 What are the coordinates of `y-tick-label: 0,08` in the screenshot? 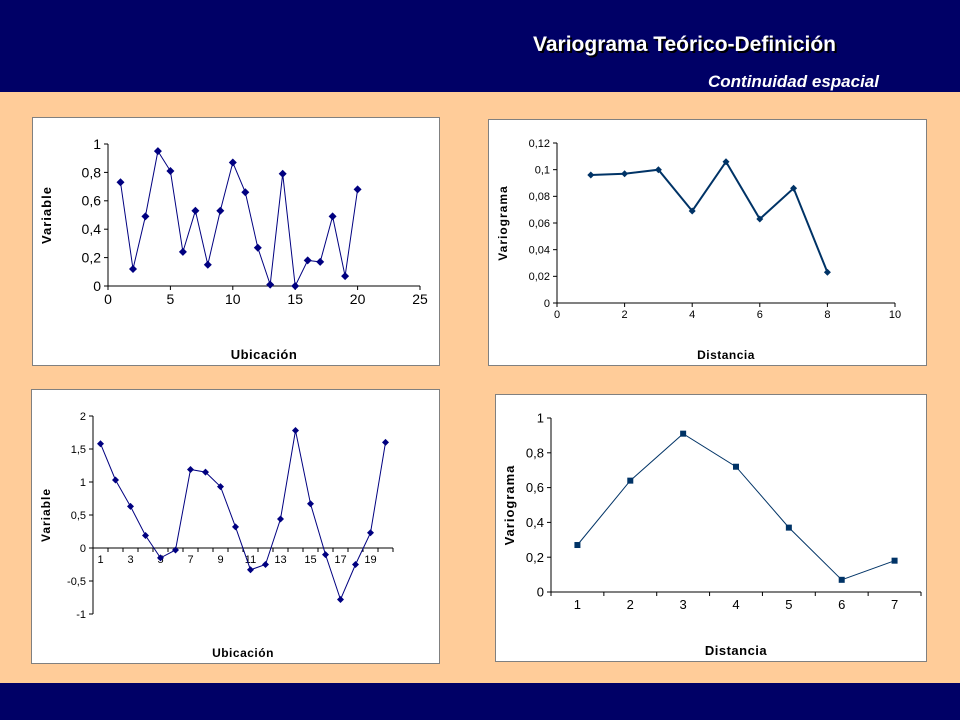 It's located at (539, 197).